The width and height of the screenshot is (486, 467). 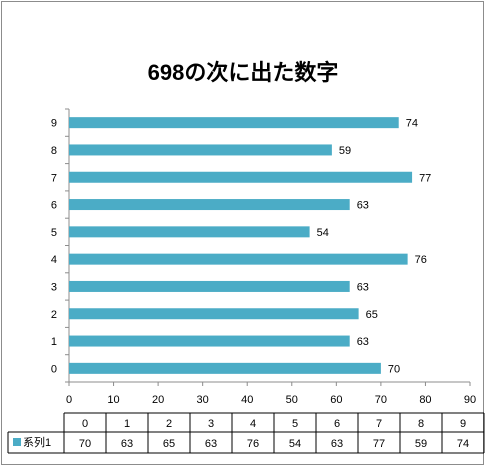 What do you see at coordinates (54, 369) in the screenshot?
I see `y-tick-label: 0` at bounding box center [54, 369].